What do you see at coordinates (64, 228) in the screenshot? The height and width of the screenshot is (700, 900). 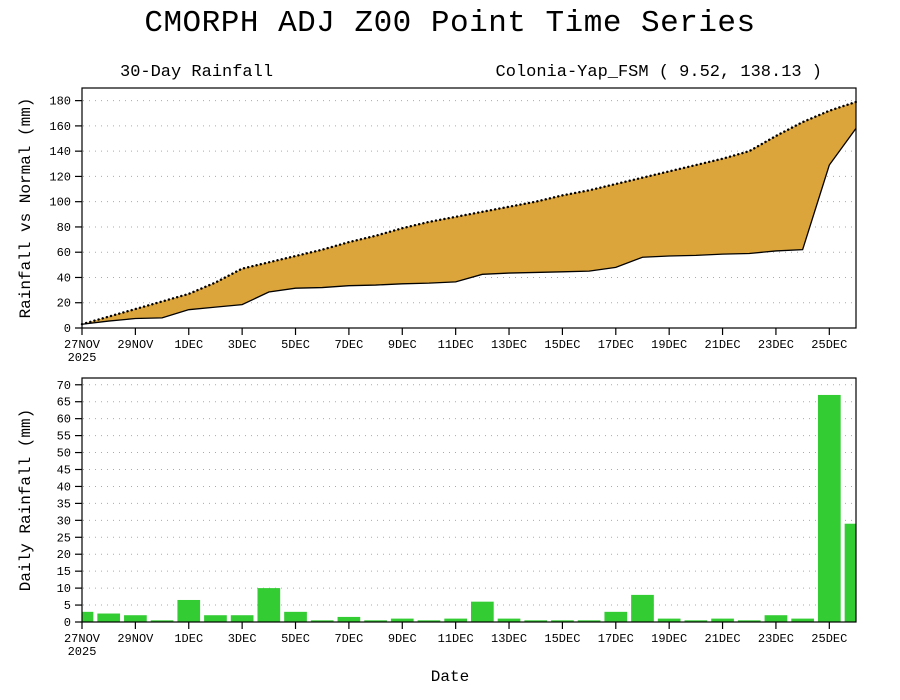 I see `y-tick-label: 80` at bounding box center [64, 228].